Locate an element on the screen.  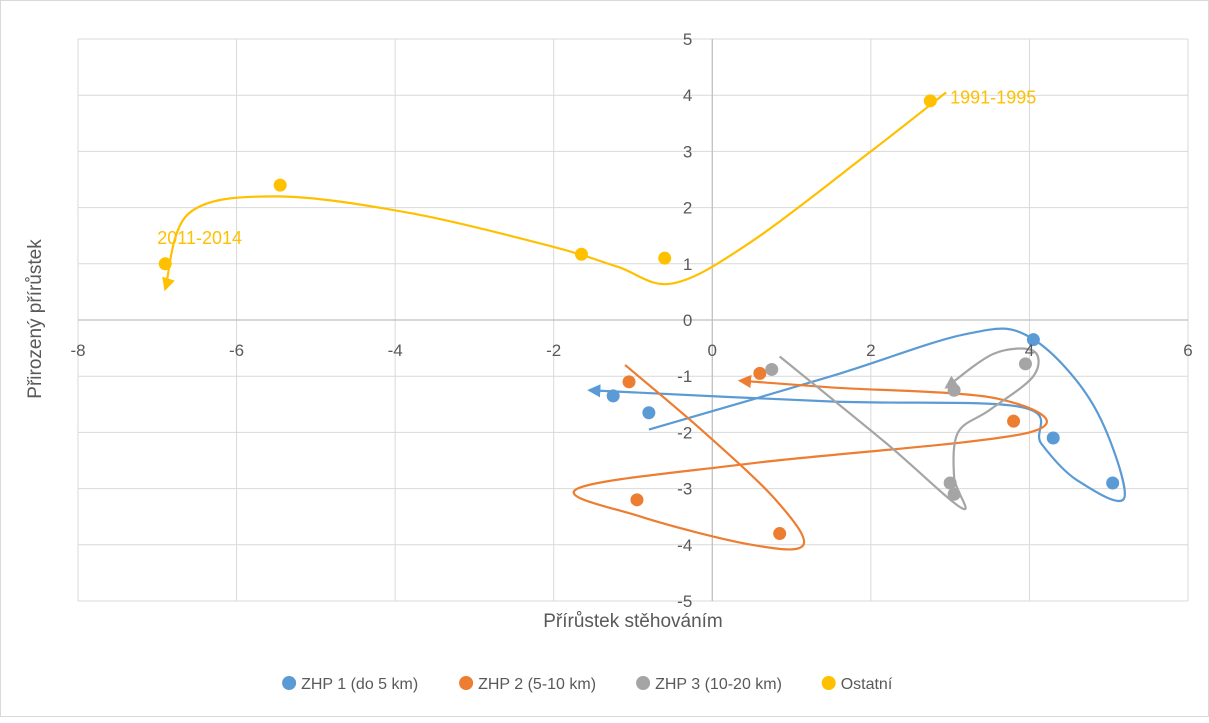
legend-label: Ostatní is located at coordinates (867, 684).